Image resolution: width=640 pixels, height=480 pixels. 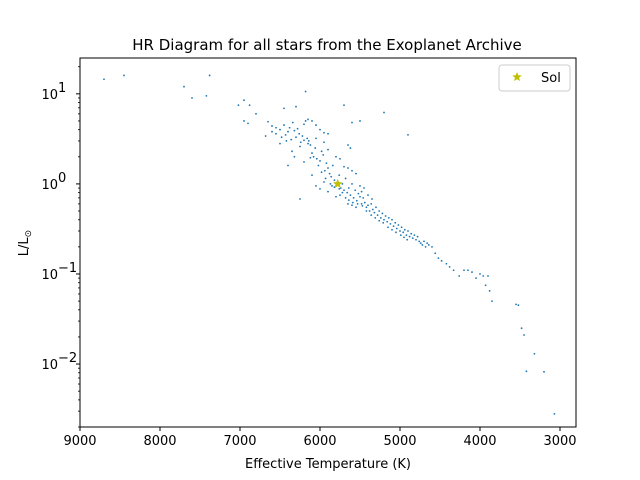 I want to click on x-axis-ticks: 9000 8000 7000 6000 5000 4000 3000, so click(x=320, y=438).